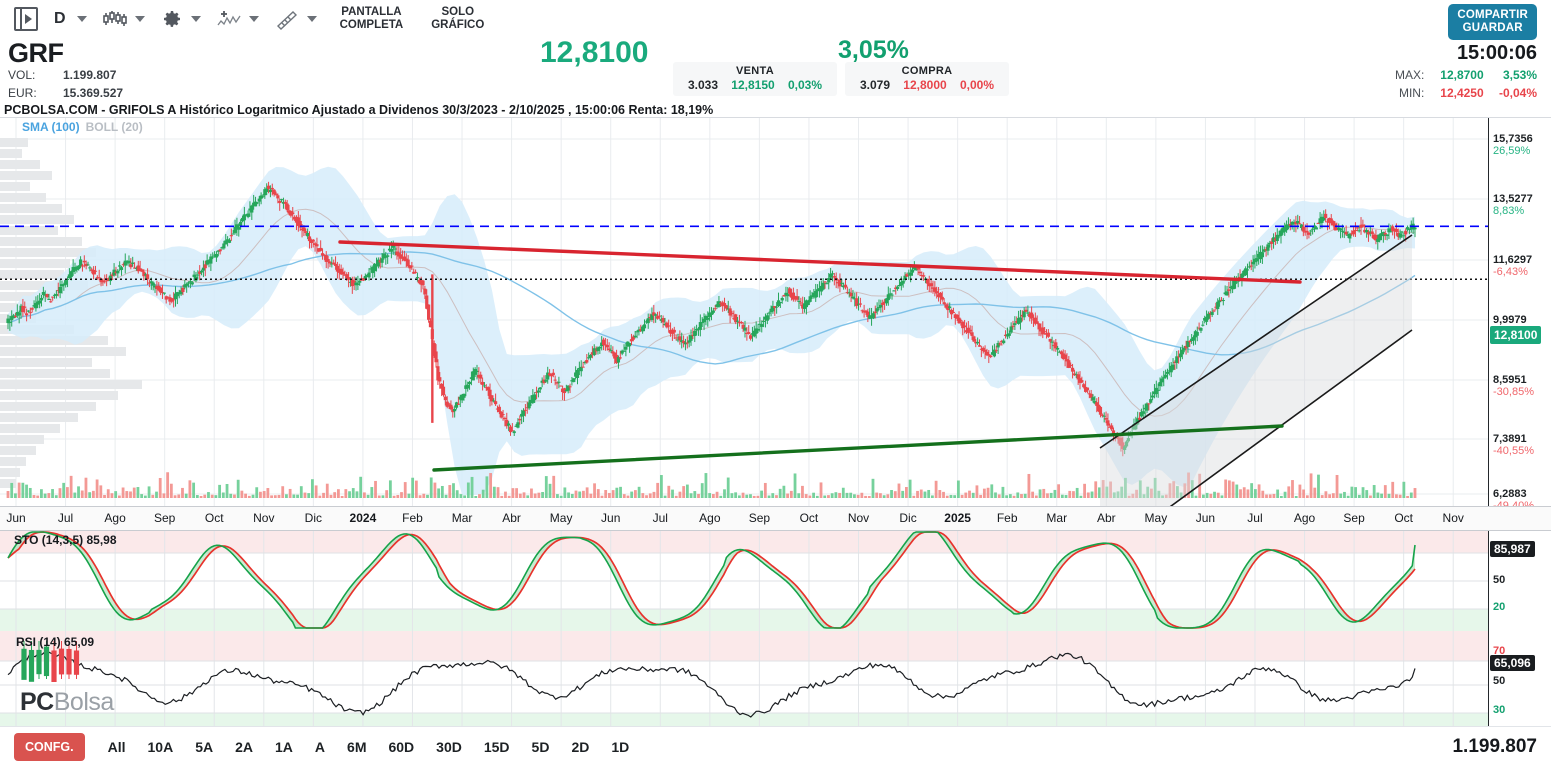 The width and height of the screenshot is (1551, 766). What do you see at coordinates (1499, 580) in the screenshot?
I see `sto-tick-50: 50` at bounding box center [1499, 580].